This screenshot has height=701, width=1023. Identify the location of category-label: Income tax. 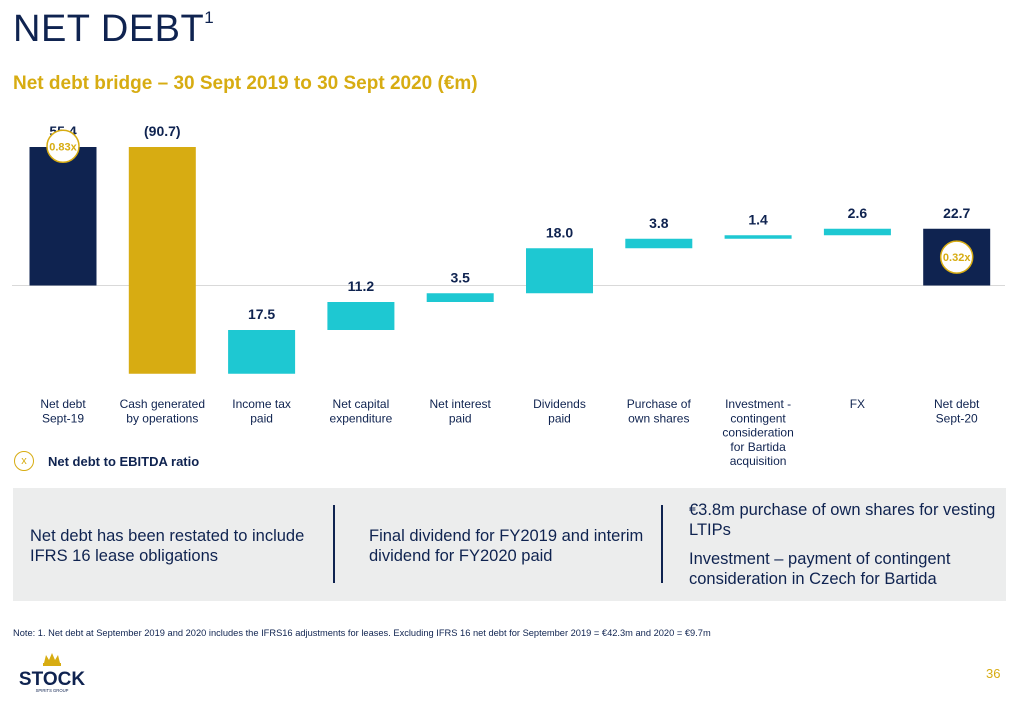
(261, 404).